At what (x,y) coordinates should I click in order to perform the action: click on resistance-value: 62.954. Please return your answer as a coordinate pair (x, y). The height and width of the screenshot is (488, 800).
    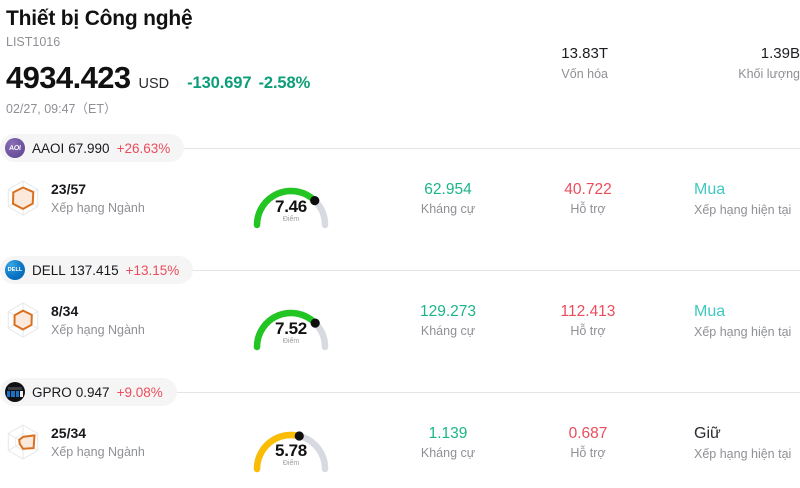
    Looking at the image, I should click on (448, 189).